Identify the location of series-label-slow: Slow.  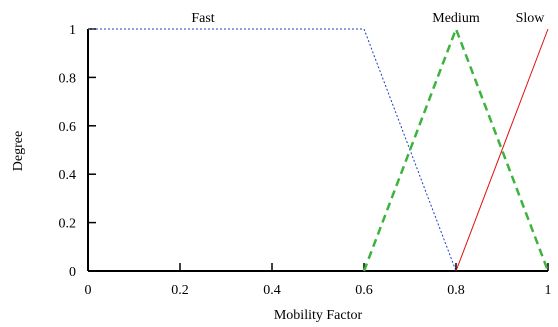
(531, 18).